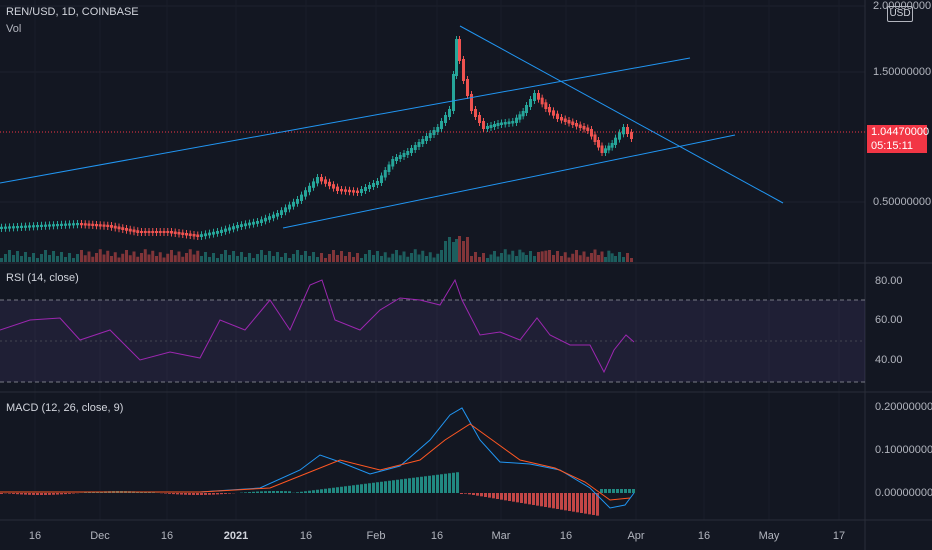 The width and height of the screenshot is (932, 550). I want to click on symbol-title: REN/USD, 1D, COINBASE, so click(72, 12).